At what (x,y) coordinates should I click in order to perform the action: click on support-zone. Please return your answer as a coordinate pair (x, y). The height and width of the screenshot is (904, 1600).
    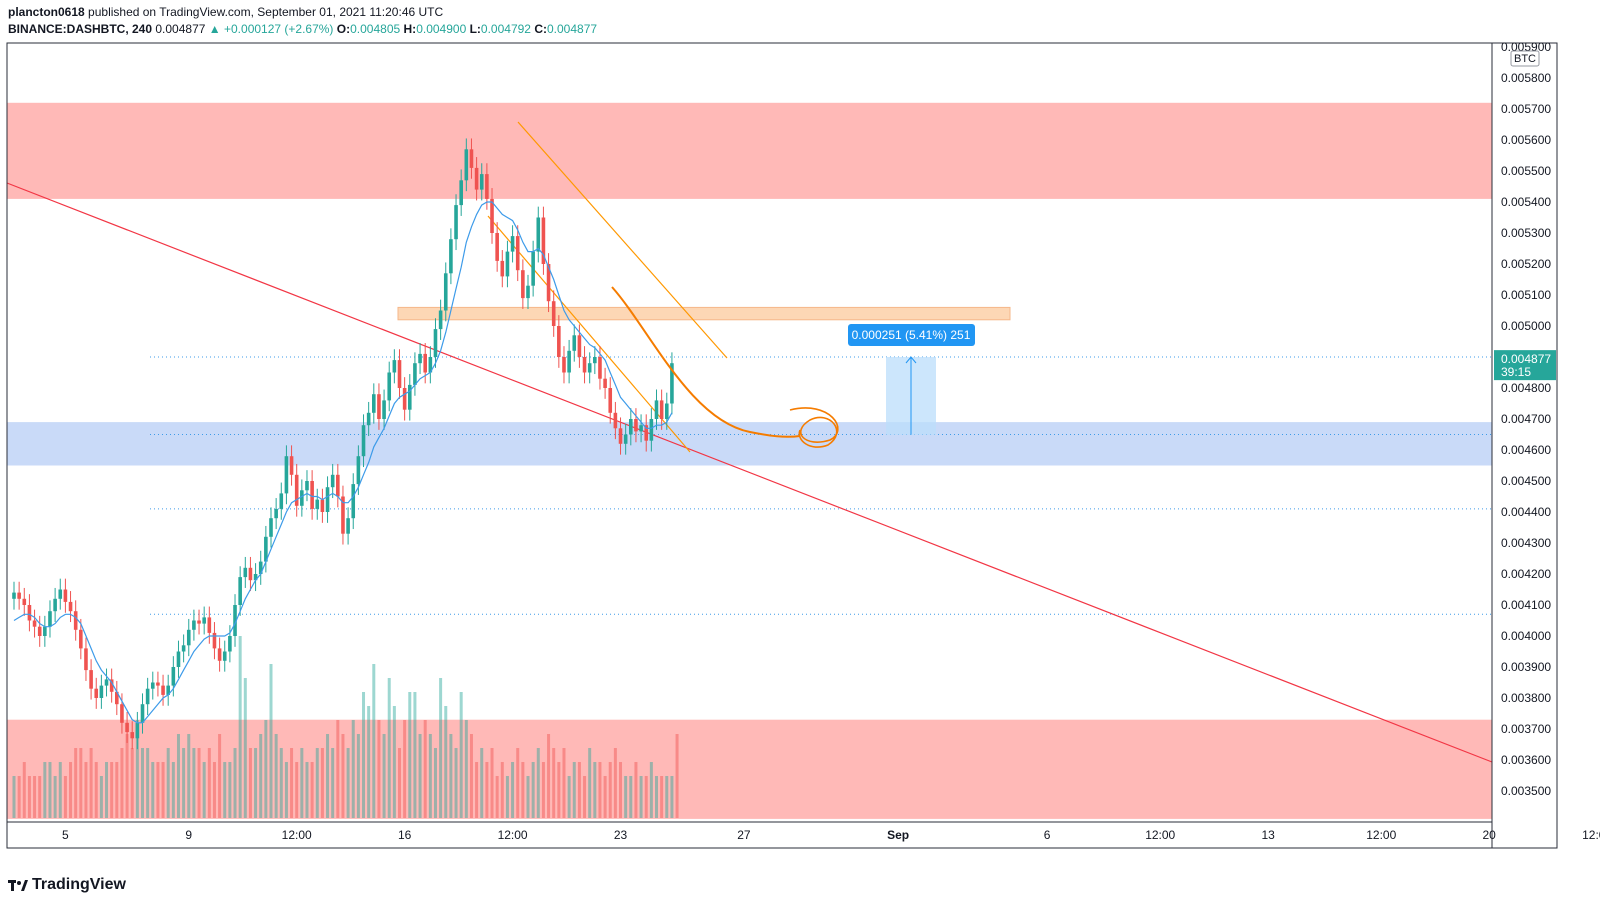
    Looking at the image, I should click on (749, 444).